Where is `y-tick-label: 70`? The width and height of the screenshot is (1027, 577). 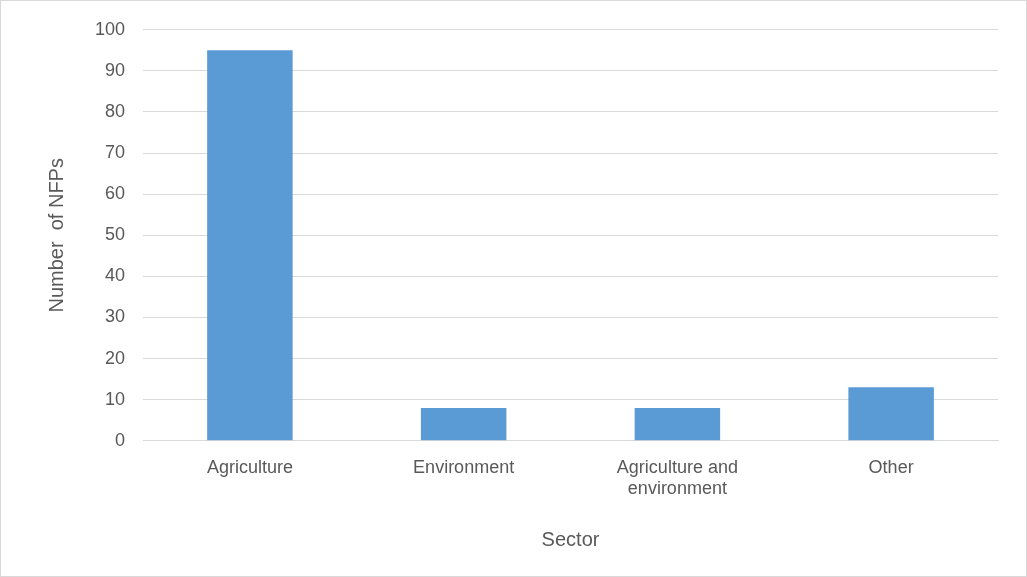
y-tick-label: 70 is located at coordinates (115, 152).